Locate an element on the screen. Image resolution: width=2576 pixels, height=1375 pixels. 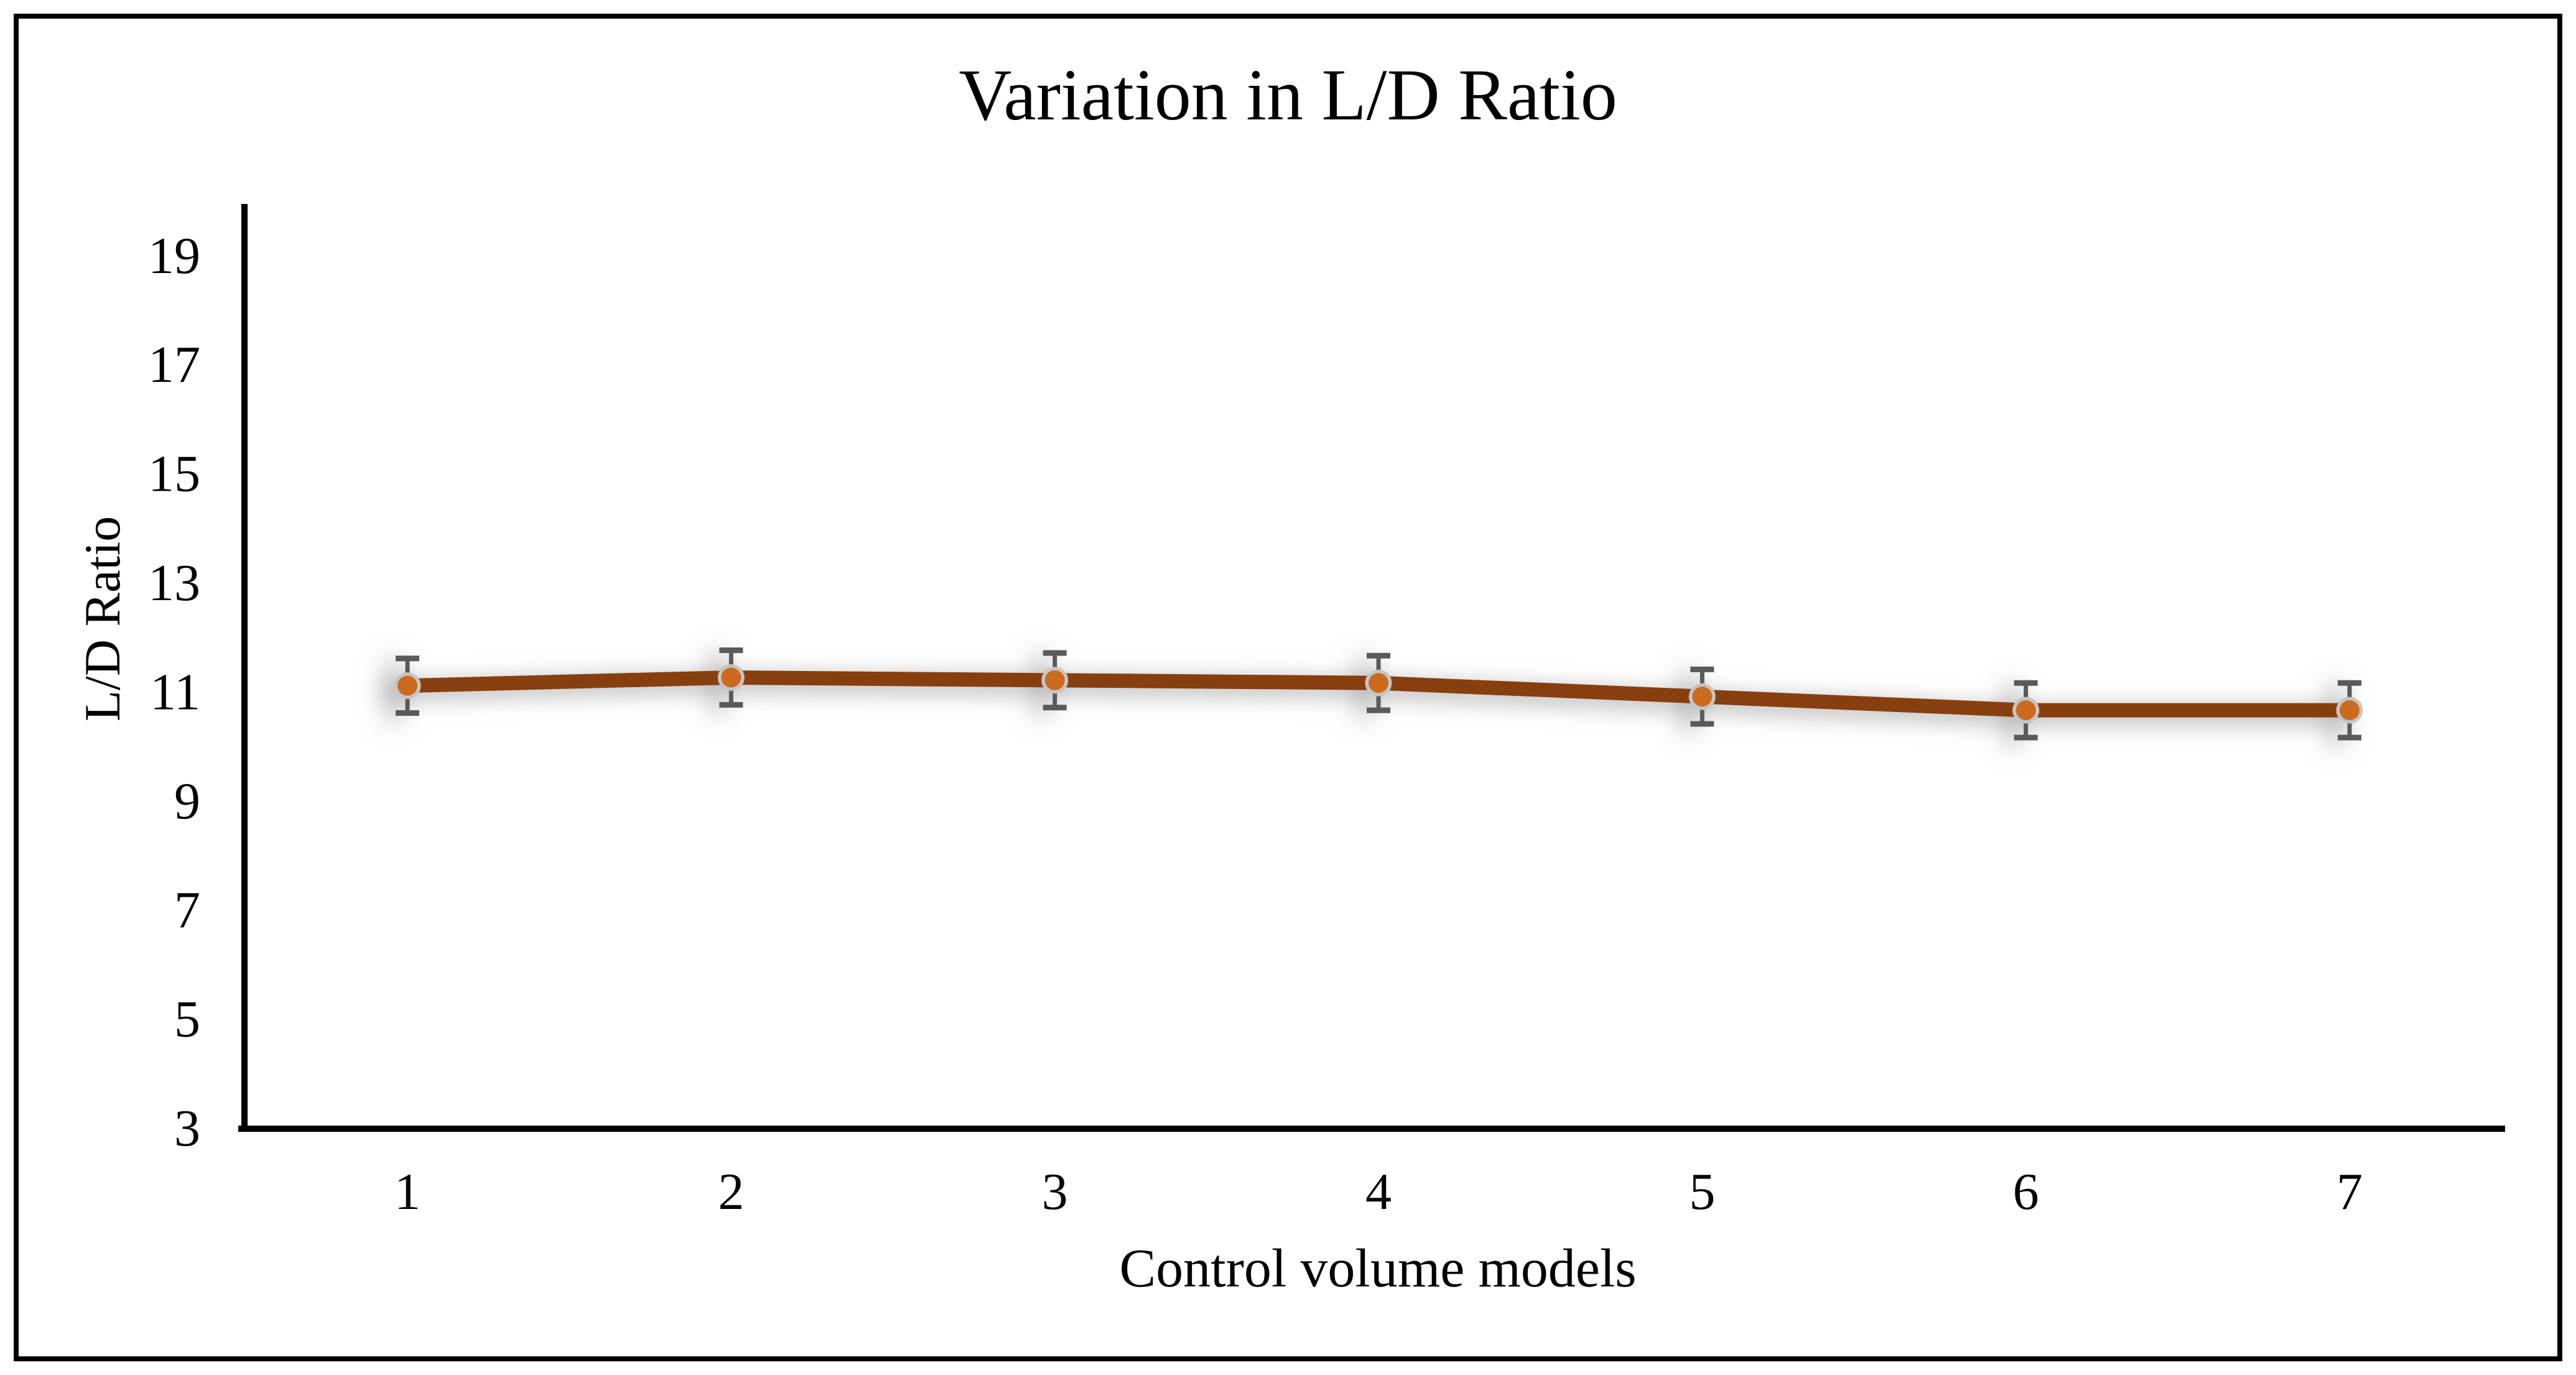
y-tick-label: 13 is located at coordinates (174, 583).